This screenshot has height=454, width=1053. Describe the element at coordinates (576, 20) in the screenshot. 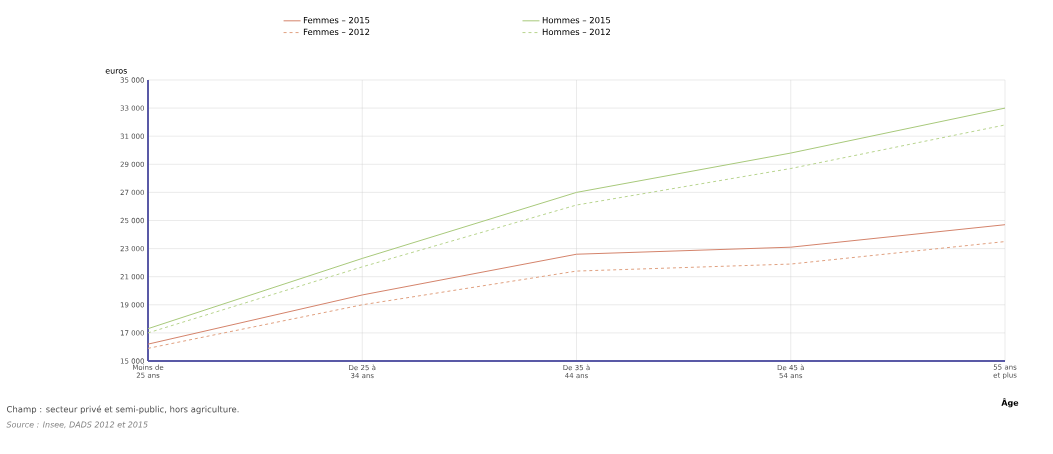

I see `legend-label: Hommes – 2015` at that location.